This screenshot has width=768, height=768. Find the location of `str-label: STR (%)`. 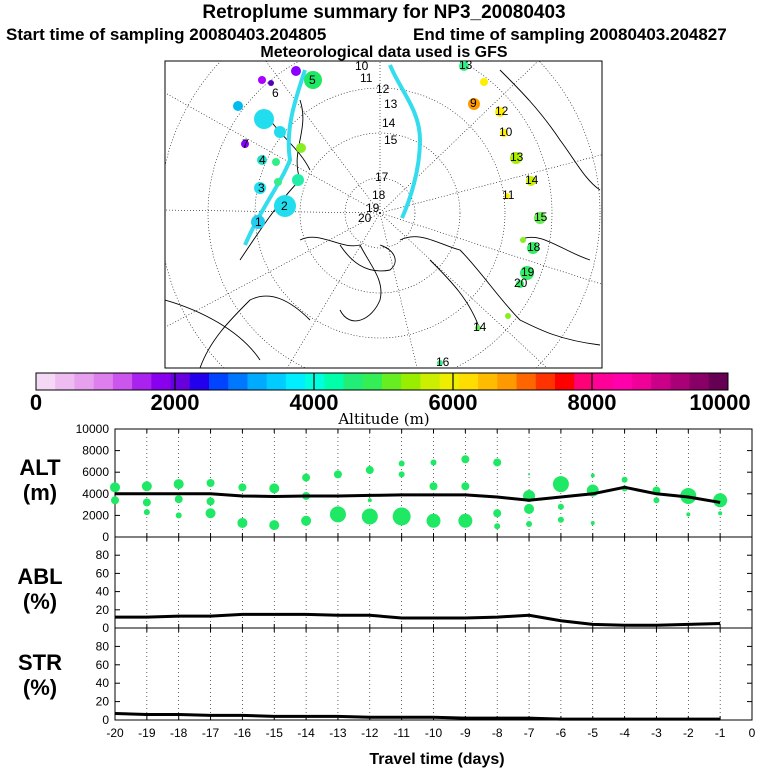

str-label: STR (%) is located at coordinates (40, 675).